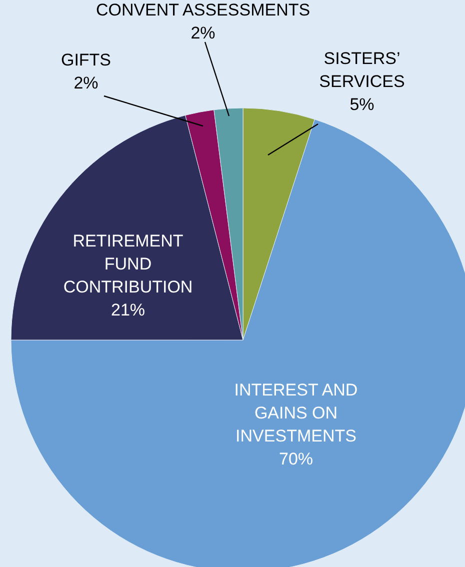  I want to click on slice-label: CONVENT ASSESSMENTS, so click(203, 10).